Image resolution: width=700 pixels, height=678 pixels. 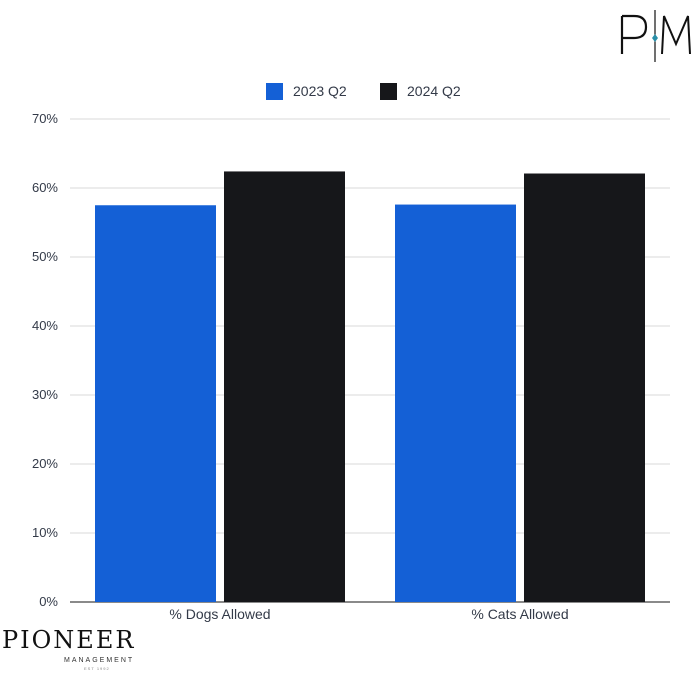 What do you see at coordinates (97, 668) in the screenshot?
I see `brand-est: EST 1992` at bounding box center [97, 668].